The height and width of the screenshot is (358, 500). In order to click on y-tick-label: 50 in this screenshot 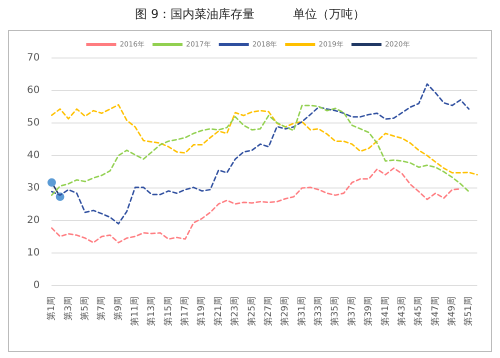, I will do `click(33, 123)`.